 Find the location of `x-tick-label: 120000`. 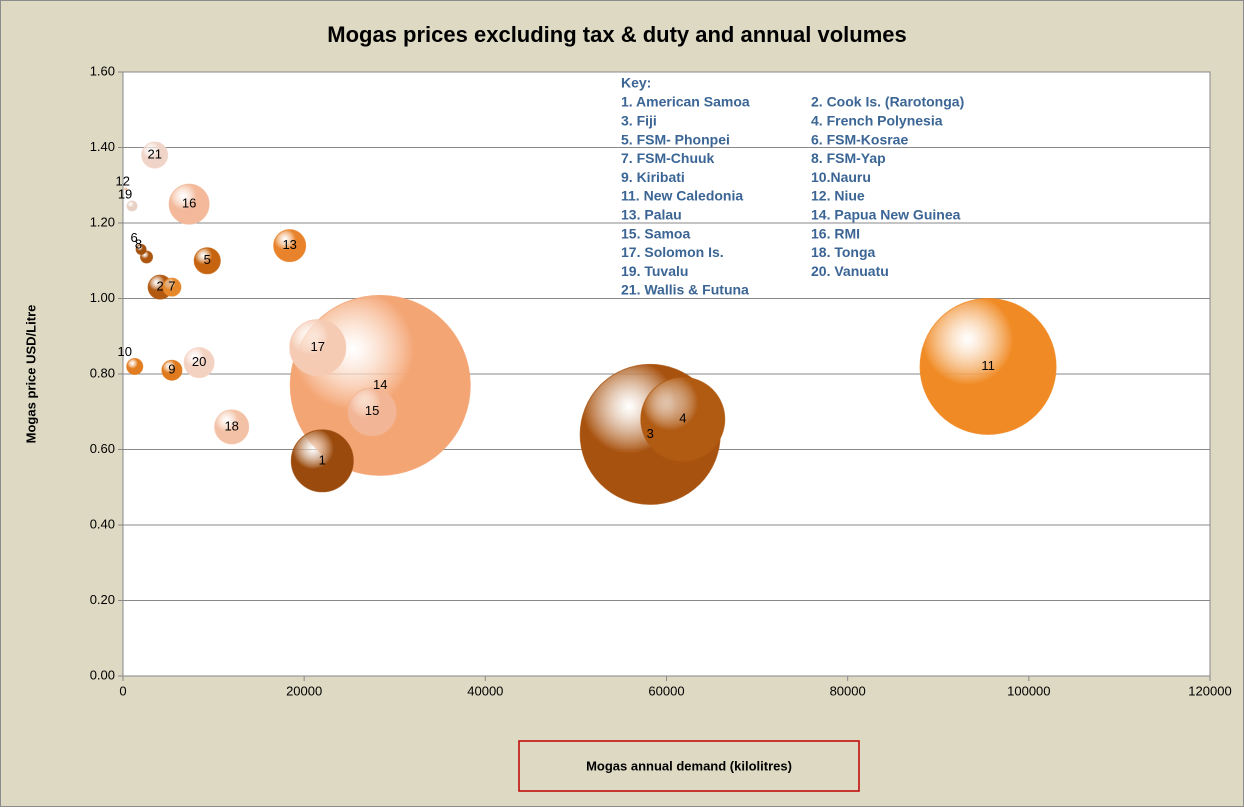

x-tick-label: 120000 is located at coordinates (1209, 690).